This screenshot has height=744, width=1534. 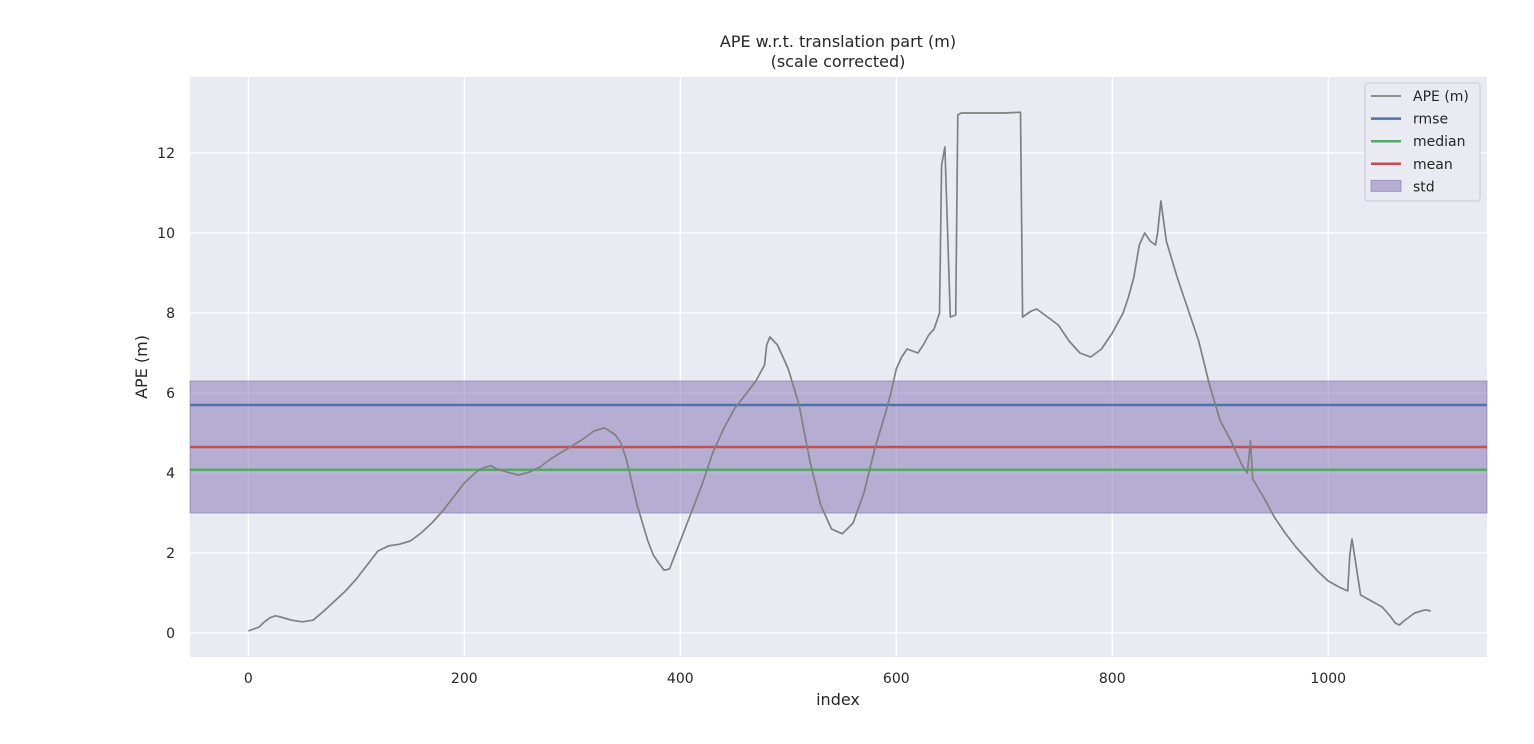 I want to click on x-tick-label: 600, so click(x=896, y=679).